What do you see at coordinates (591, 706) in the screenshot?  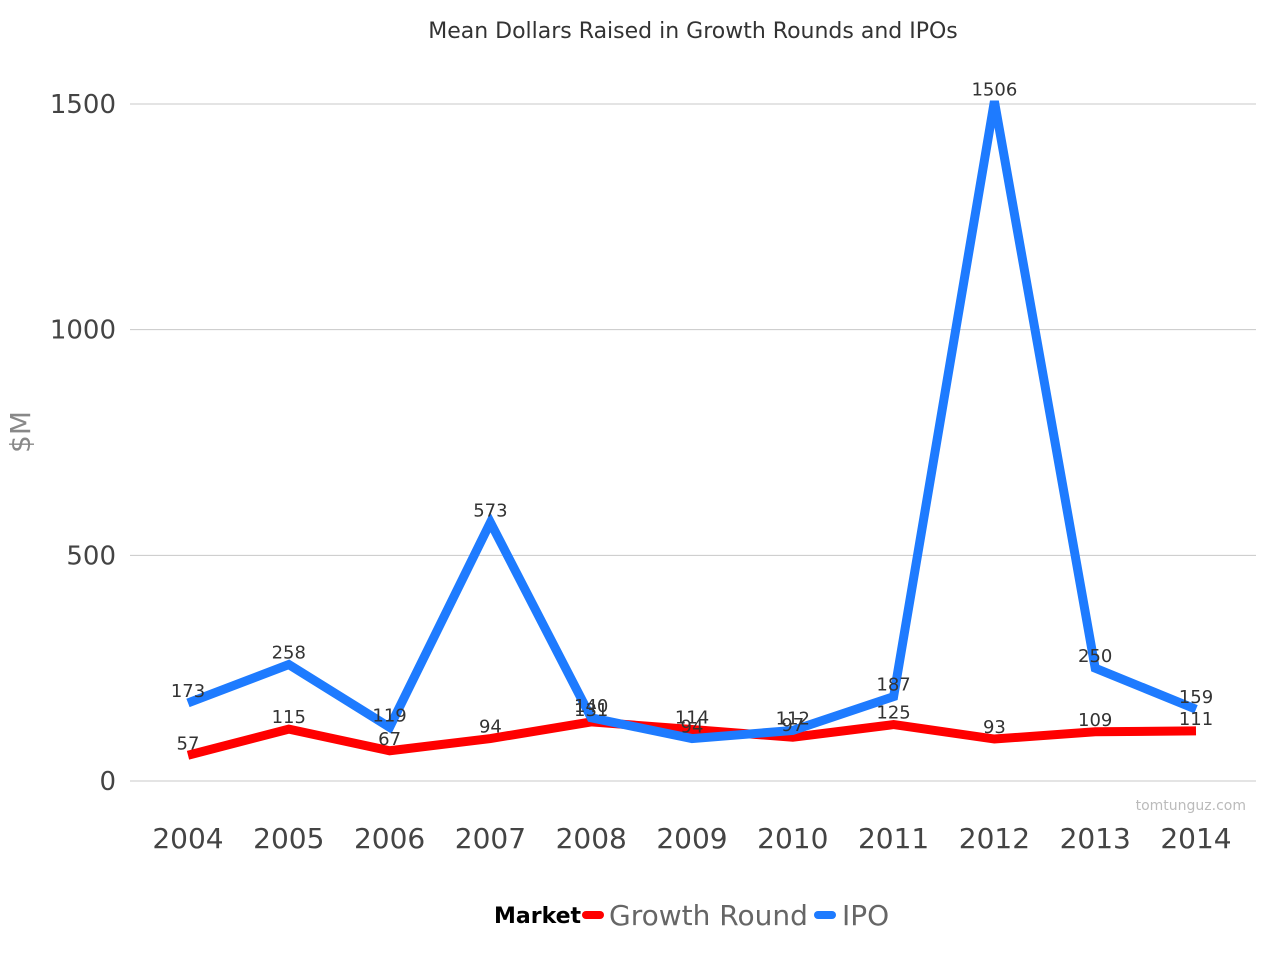 I see `data-label: 140` at bounding box center [591, 706].